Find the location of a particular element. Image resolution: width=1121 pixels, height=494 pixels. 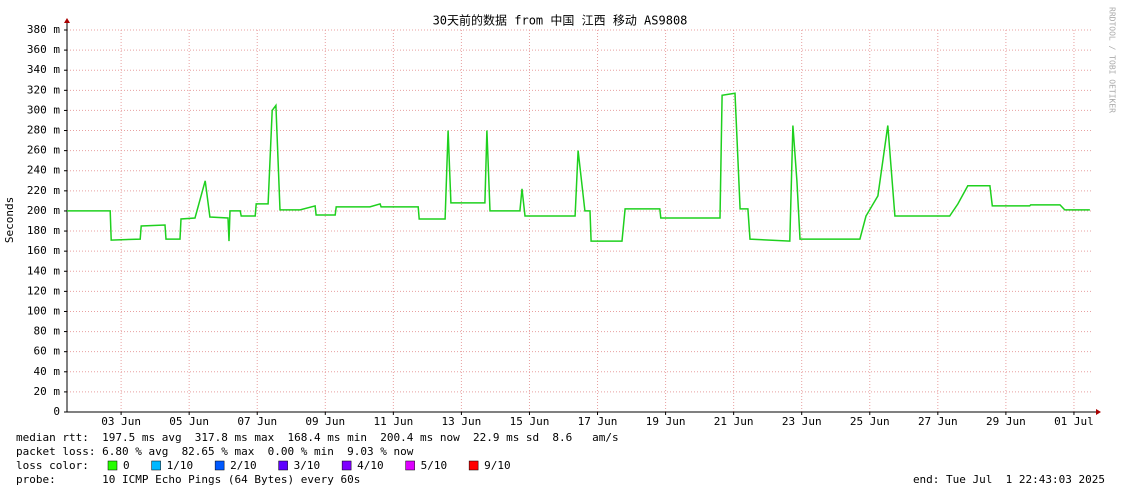

y-axis-label: Seconds is located at coordinates (9, 220).